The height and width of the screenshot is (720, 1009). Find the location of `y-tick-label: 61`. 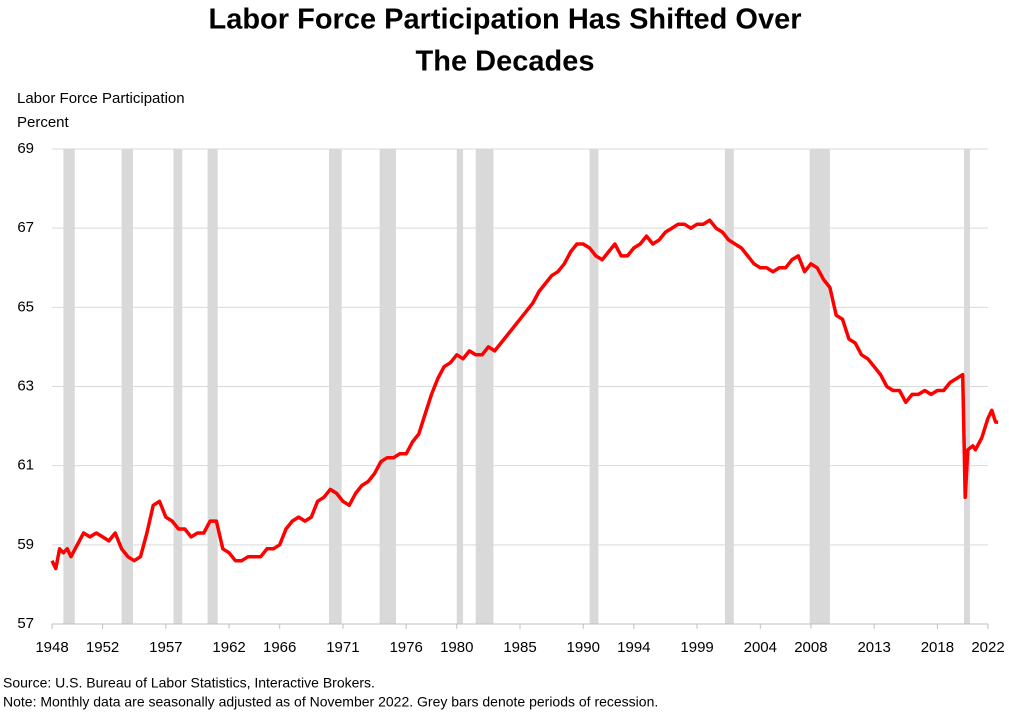

y-tick-label: 61 is located at coordinates (25, 465).